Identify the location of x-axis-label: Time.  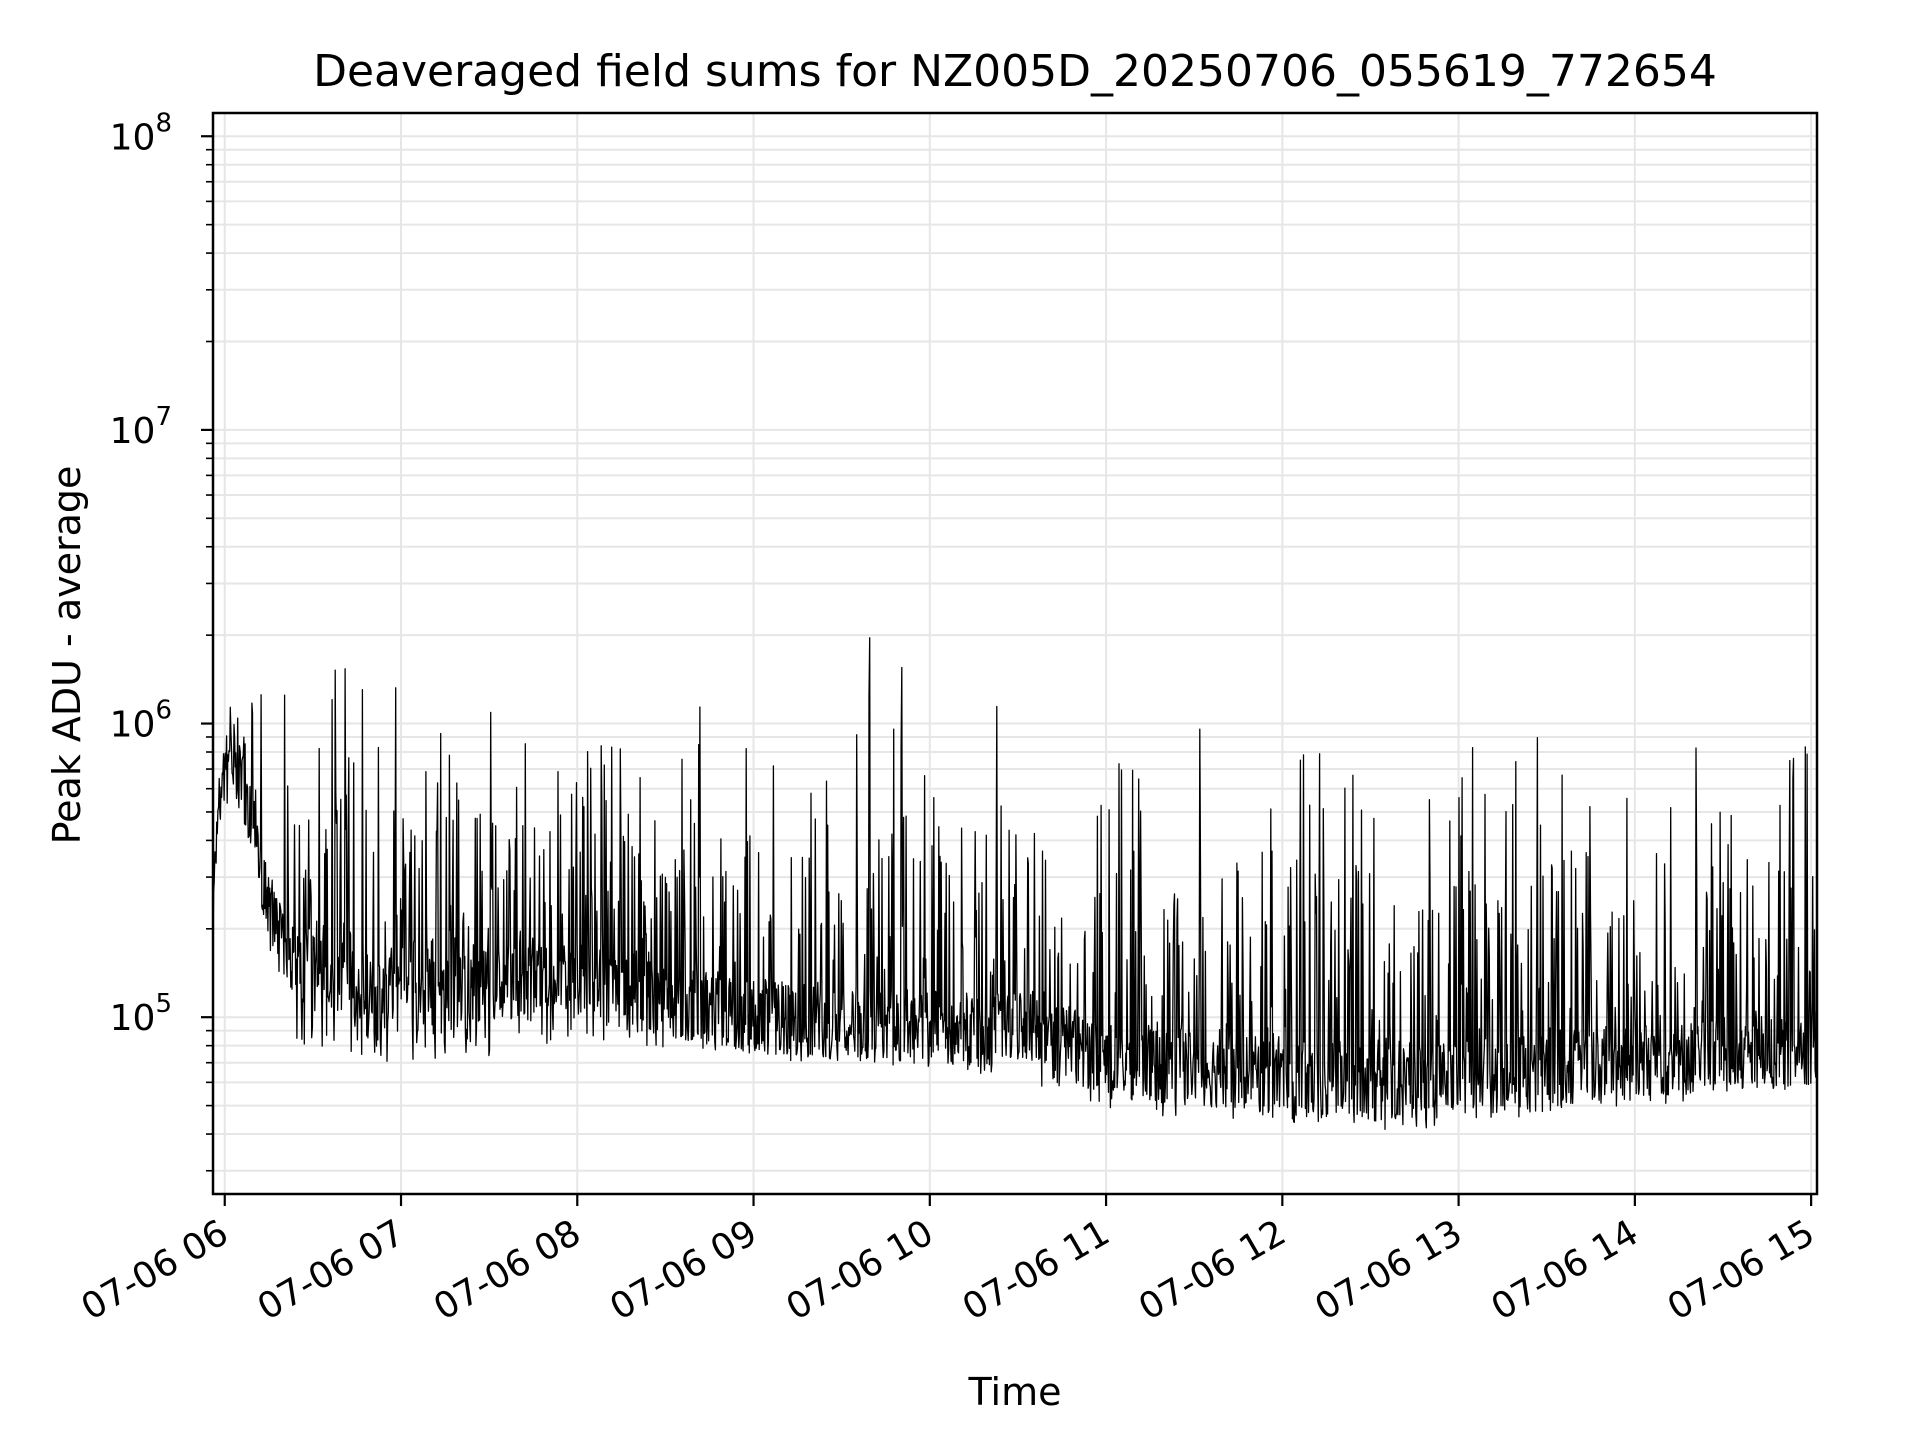
(1015, 1392).